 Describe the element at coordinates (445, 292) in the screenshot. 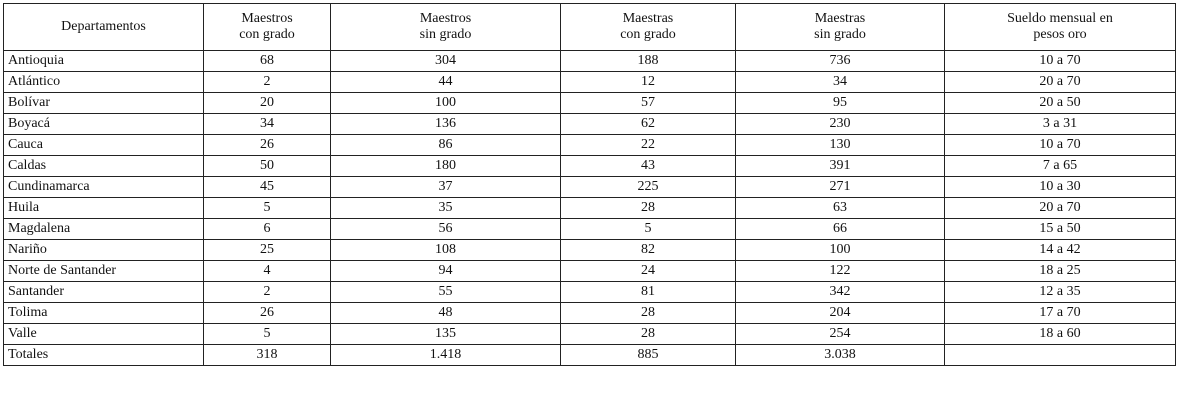

I see `table-cell: 55` at that location.